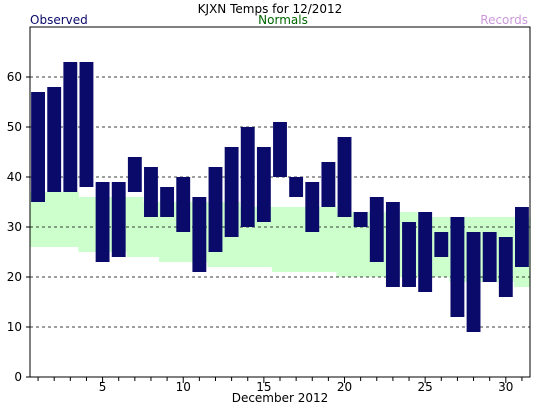  Describe the element at coordinates (14, 127) in the screenshot. I see `y-tick-label-50: 50` at that location.